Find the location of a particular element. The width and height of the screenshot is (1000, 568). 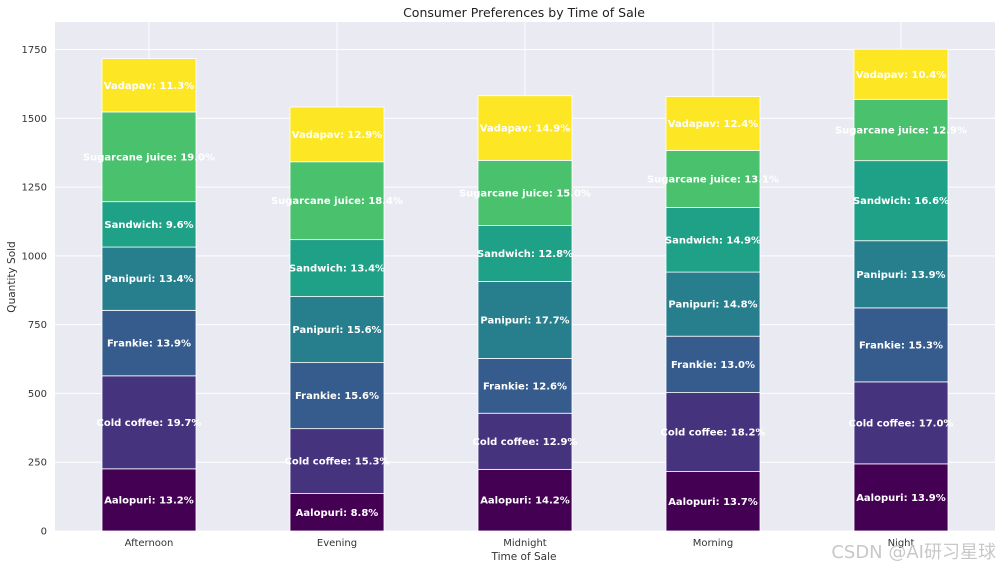

segment-data-label: Frankie: 15.6% is located at coordinates (337, 396).